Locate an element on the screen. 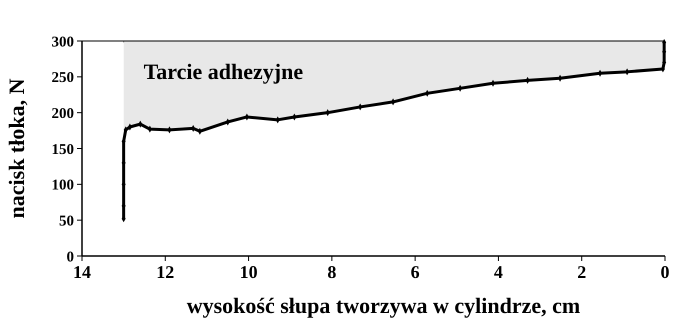 The height and width of the screenshot is (325, 696). x-tick-label: 0 is located at coordinates (665, 272).